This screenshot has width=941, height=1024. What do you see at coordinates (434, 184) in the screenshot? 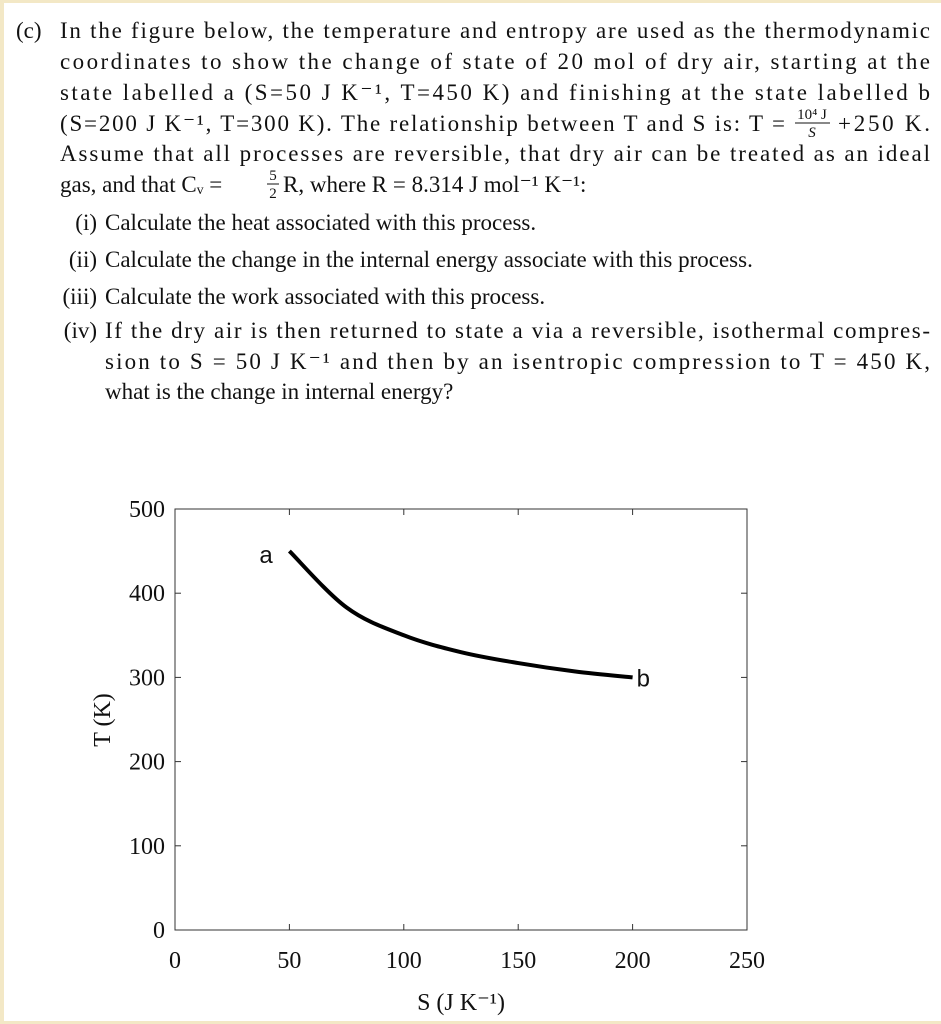
I see `text-line: R, where R = 8.314 J mol⁻¹ K⁻¹:` at bounding box center [434, 184].